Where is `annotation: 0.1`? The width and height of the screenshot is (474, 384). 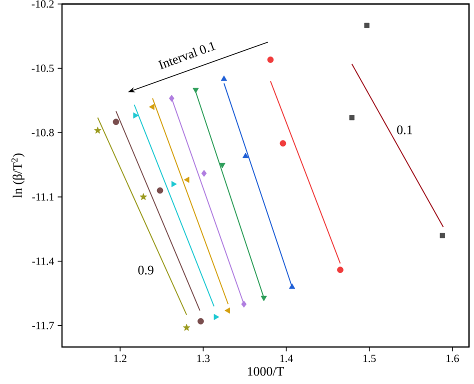 annotation: 0.1 is located at coordinates (404, 129).